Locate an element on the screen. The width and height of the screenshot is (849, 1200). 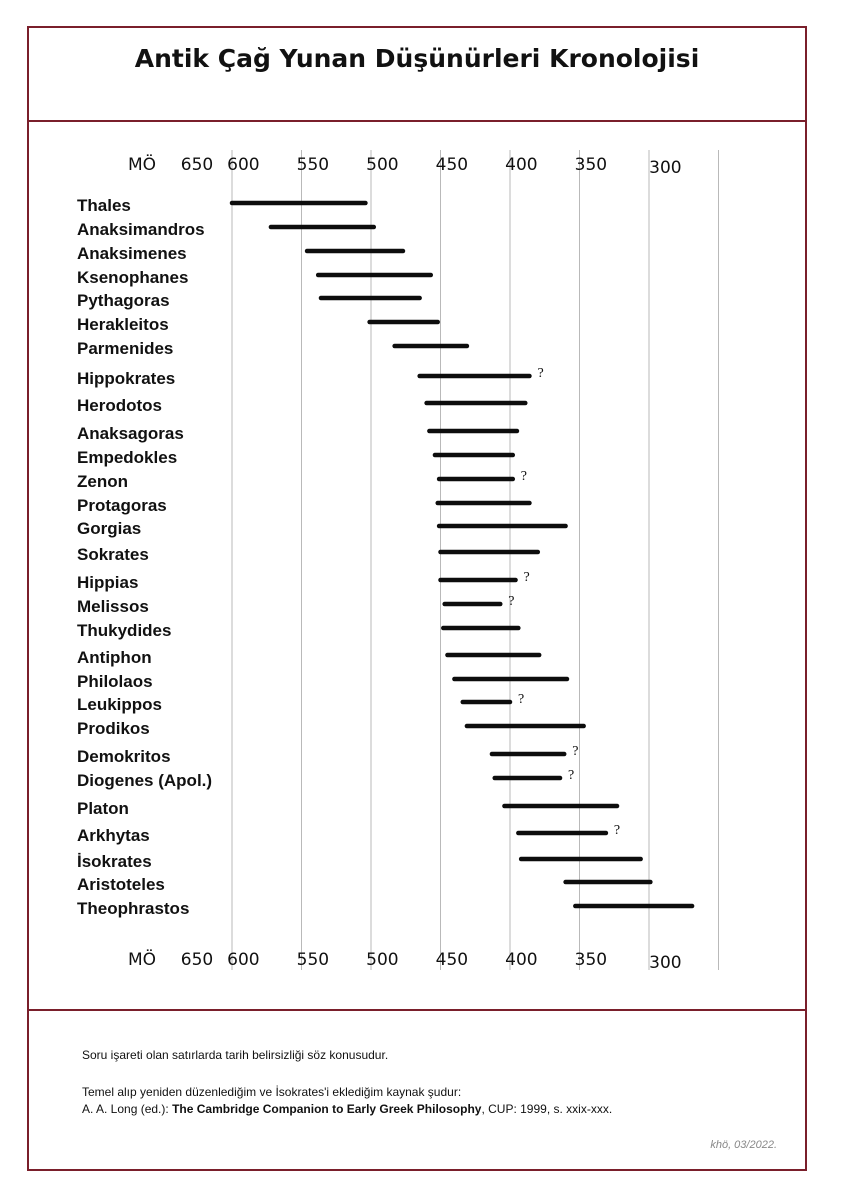
person-label-diogenes-apol: Diogenes (Apol.) is located at coordinates (144, 780).